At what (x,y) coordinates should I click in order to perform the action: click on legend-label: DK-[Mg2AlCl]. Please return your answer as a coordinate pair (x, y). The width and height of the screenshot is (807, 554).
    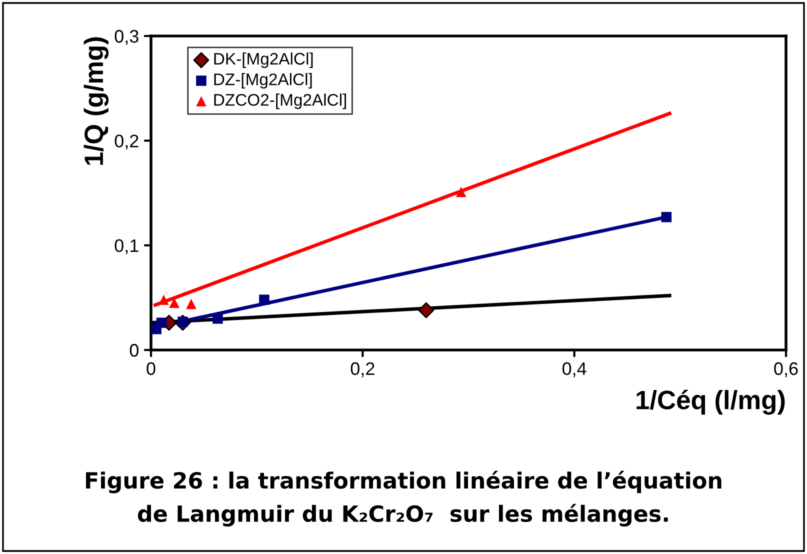
    Looking at the image, I should click on (263, 60).